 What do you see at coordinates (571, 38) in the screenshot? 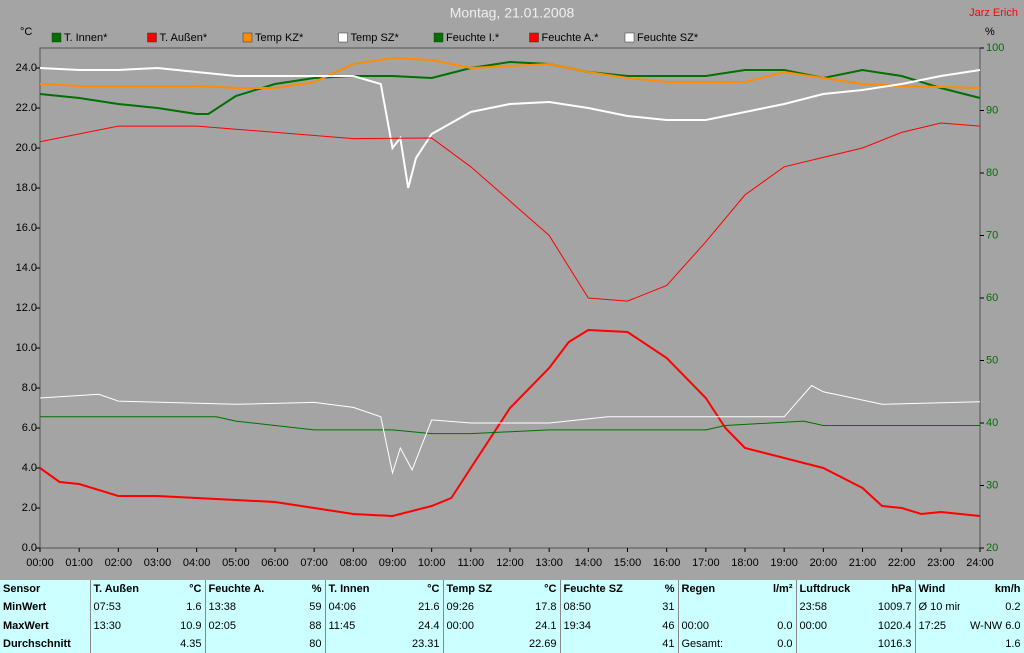
I see `legend-label: Feuchte A.*` at bounding box center [571, 38].